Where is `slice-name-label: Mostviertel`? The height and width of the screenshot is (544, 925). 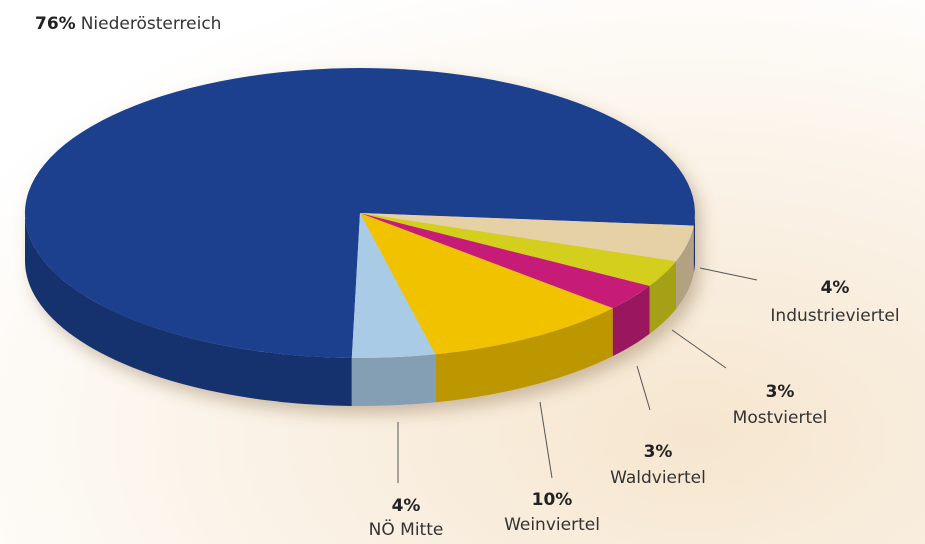 slice-name-label: Mostviertel is located at coordinates (780, 418).